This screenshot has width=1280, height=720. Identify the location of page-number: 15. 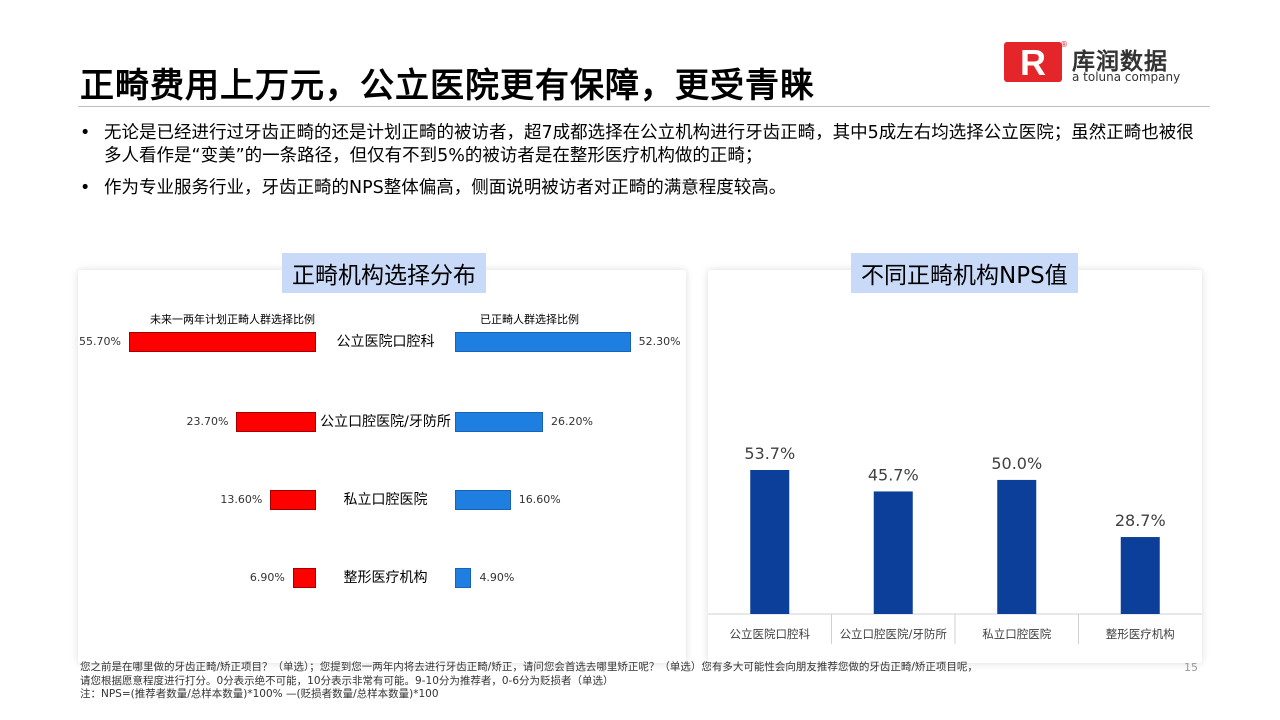
(1191, 667).